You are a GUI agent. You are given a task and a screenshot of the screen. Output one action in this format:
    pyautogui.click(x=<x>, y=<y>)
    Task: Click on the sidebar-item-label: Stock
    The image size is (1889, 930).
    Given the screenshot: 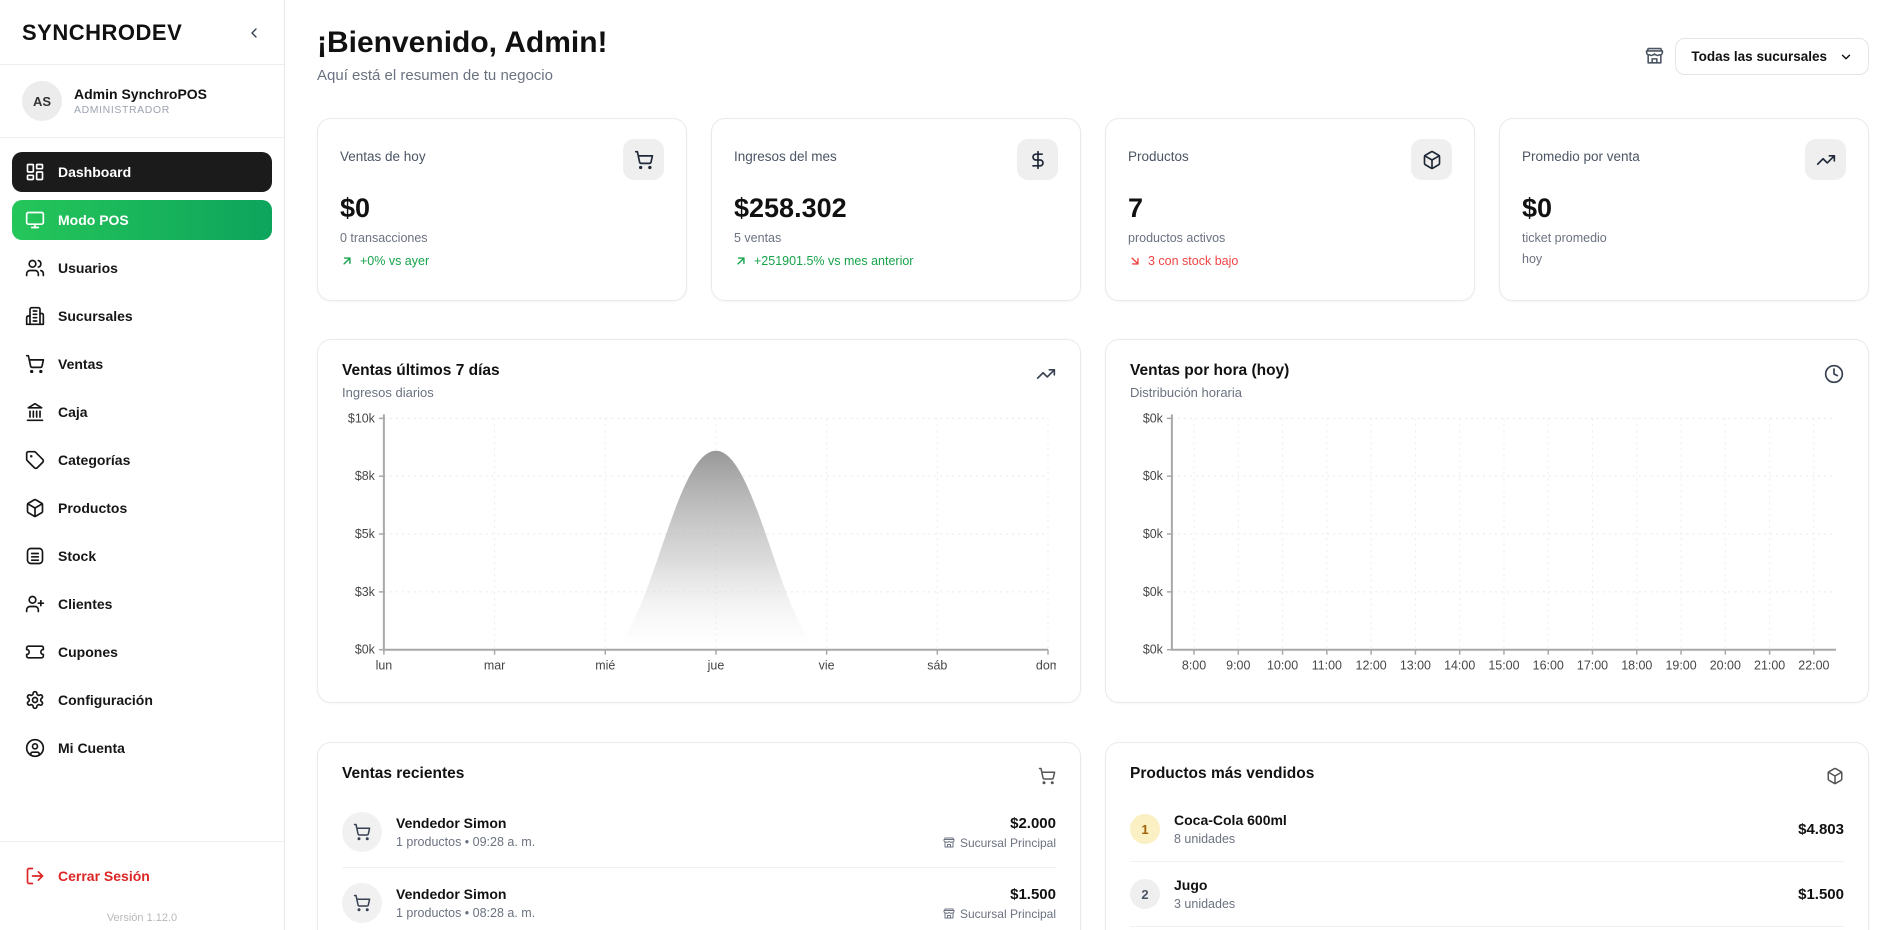 What is the action you would take?
    pyautogui.click(x=77, y=556)
    